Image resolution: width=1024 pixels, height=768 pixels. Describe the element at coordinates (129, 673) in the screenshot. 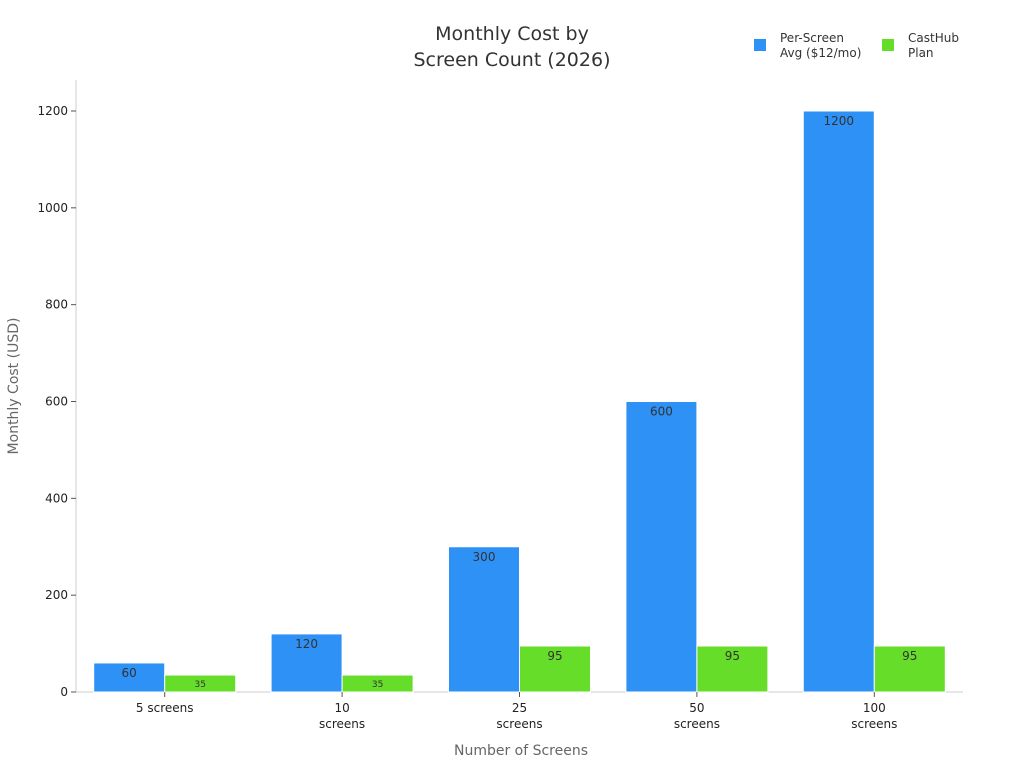

I see `per-screen-bar-label: 60` at that location.